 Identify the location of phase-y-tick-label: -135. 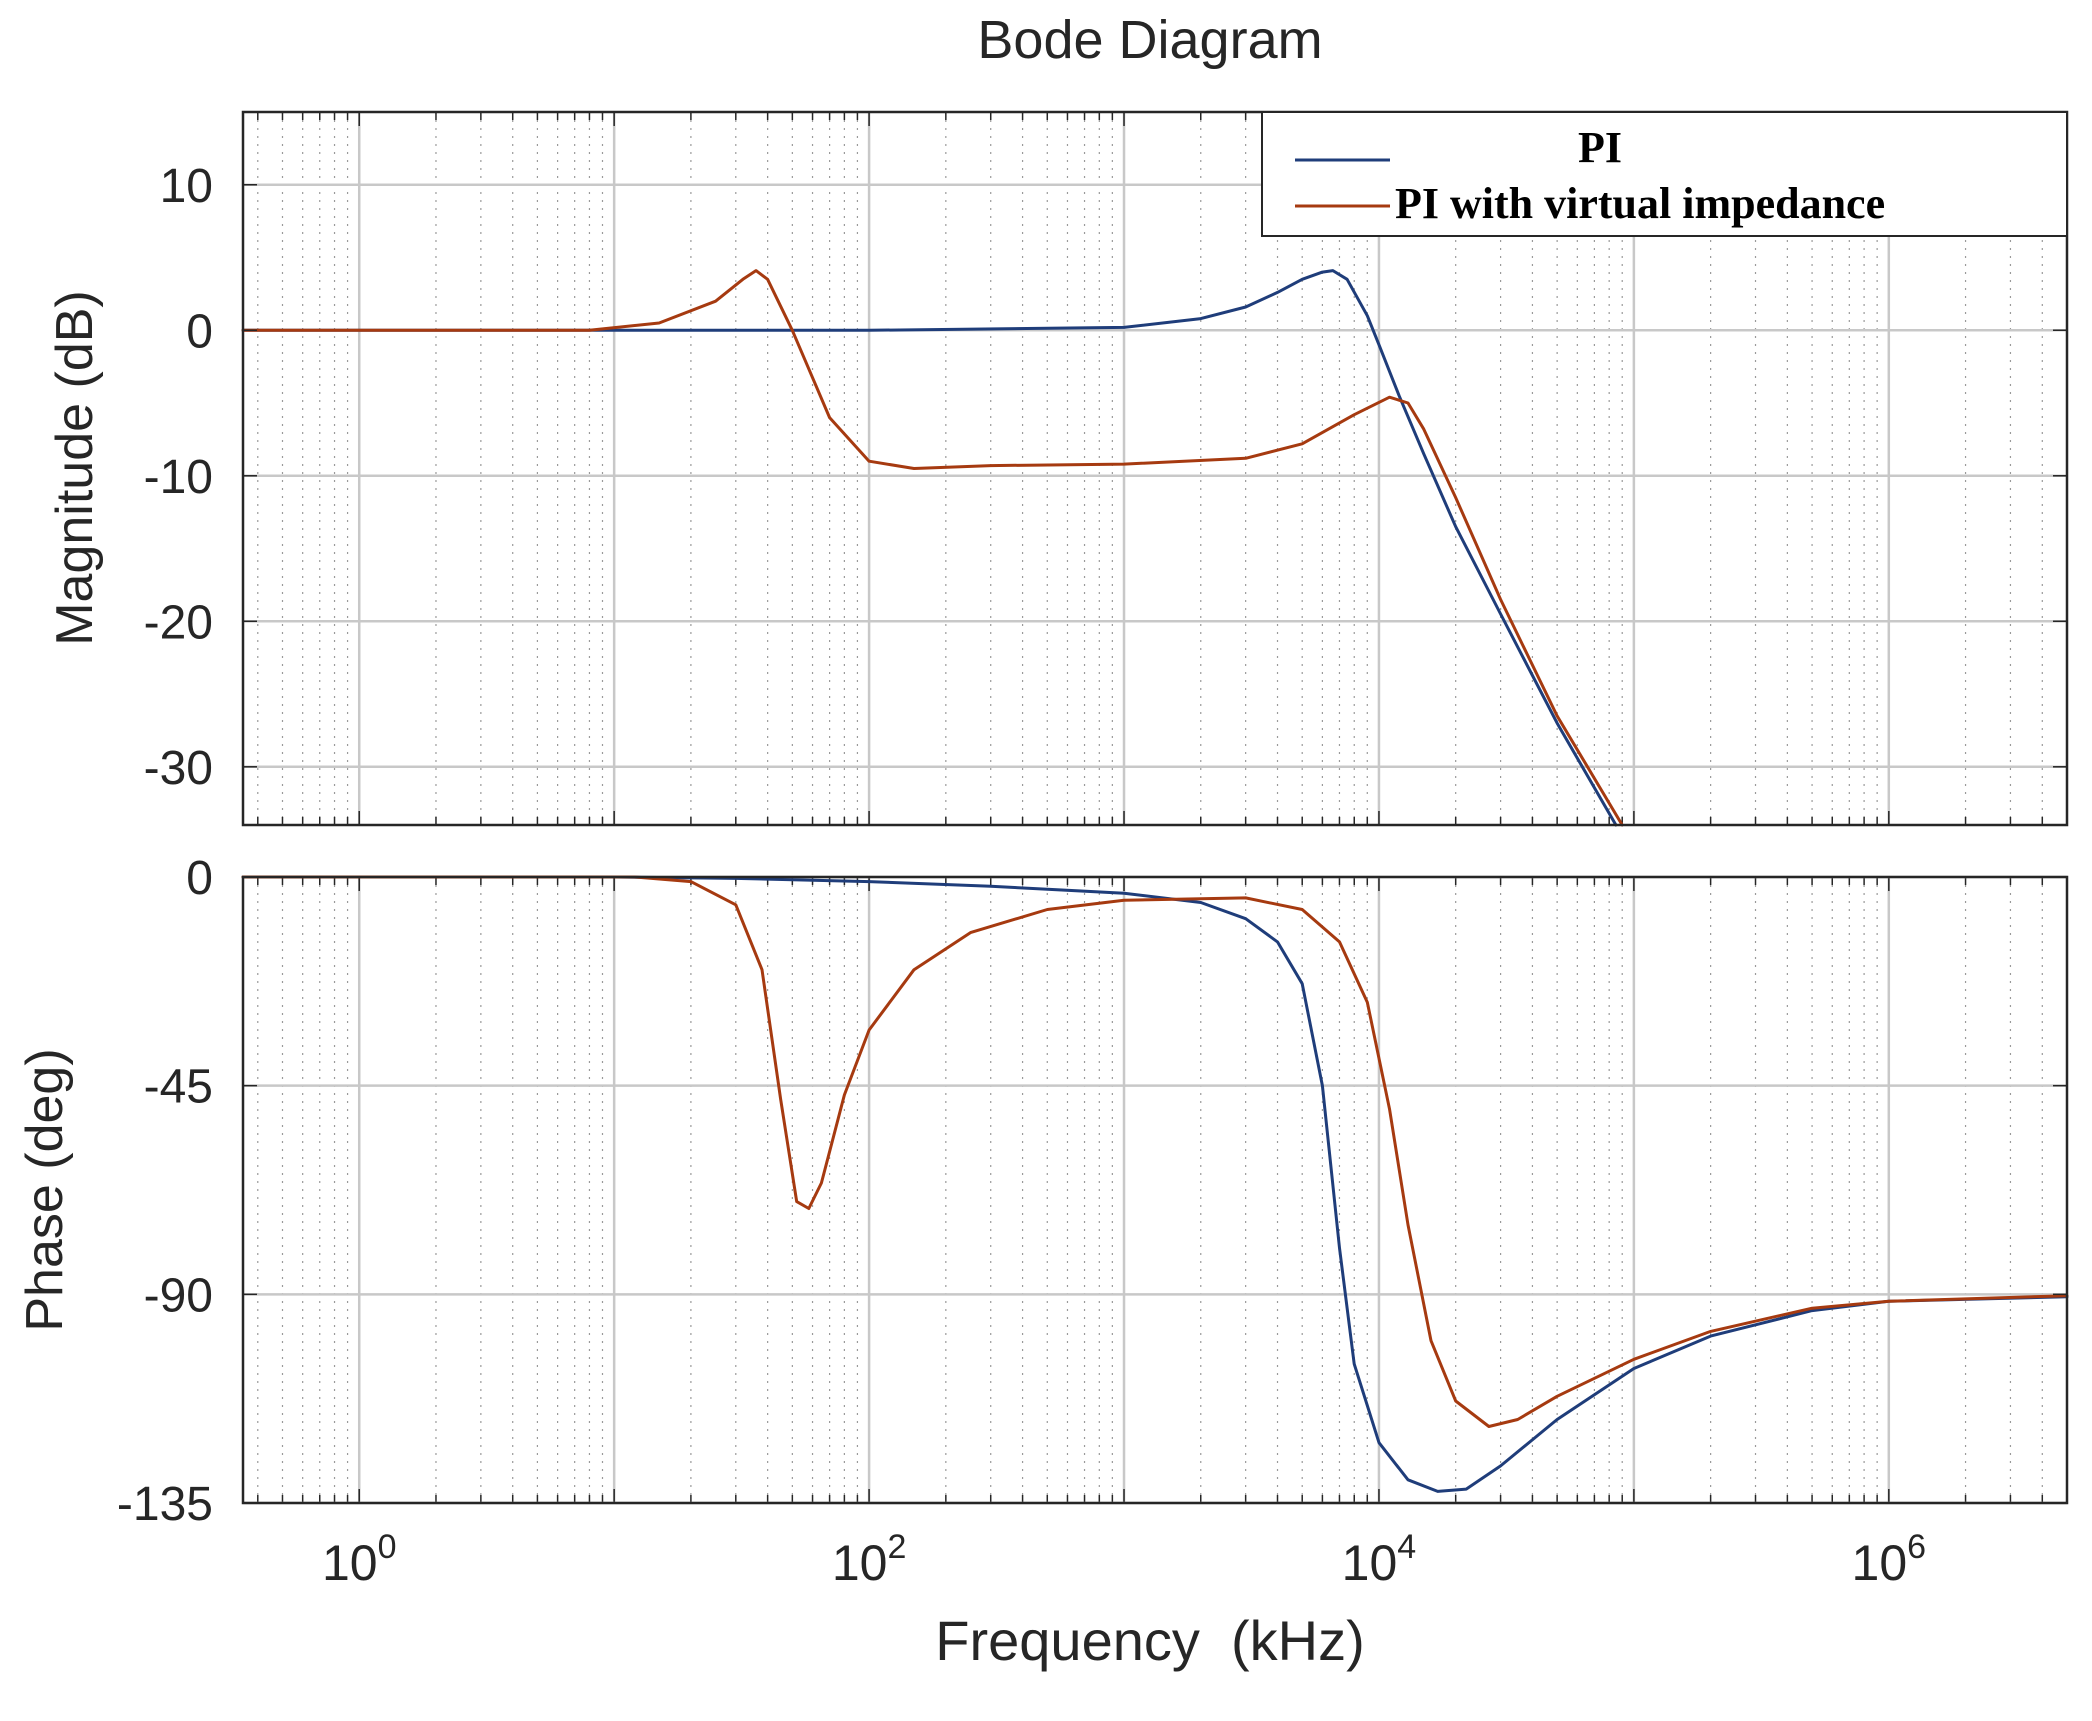
(165, 1504).